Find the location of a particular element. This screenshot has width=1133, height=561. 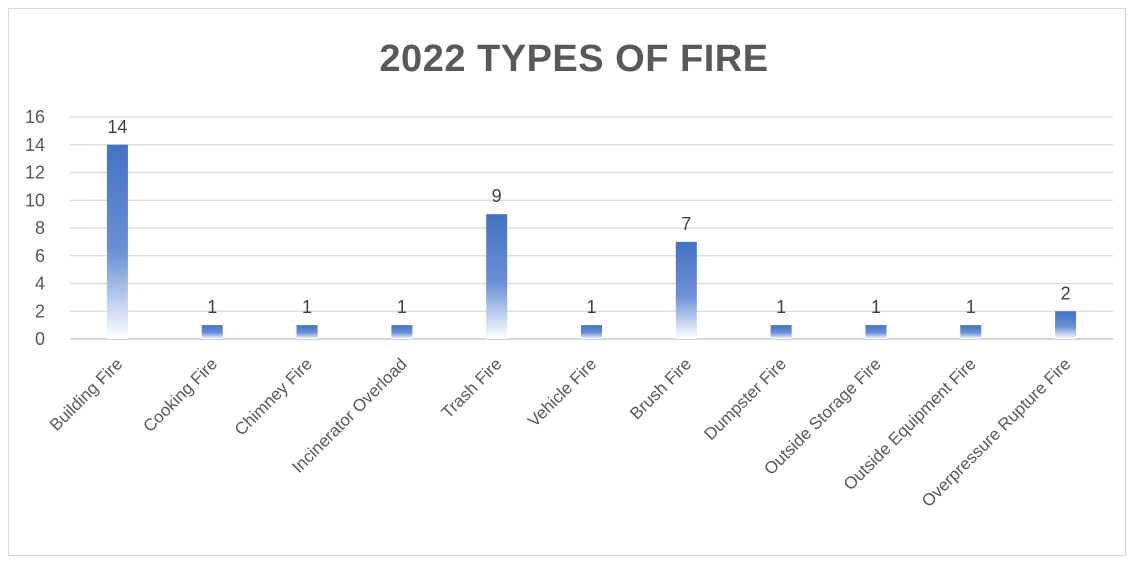

x-tick-label: Cooking Fire is located at coordinates (180, 395).